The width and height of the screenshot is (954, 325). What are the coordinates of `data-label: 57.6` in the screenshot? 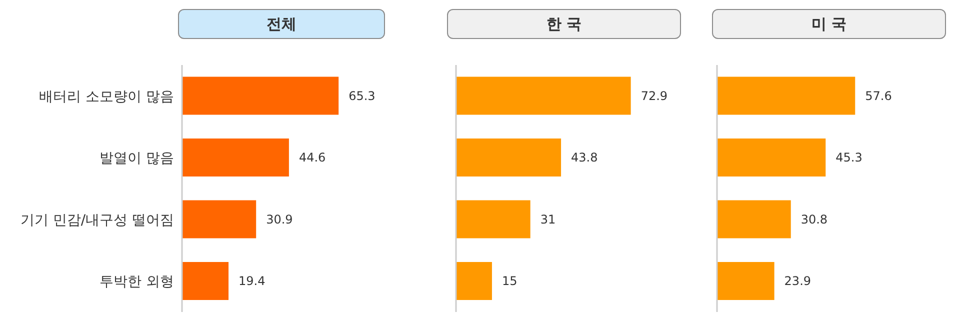 It's located at (878, 95).